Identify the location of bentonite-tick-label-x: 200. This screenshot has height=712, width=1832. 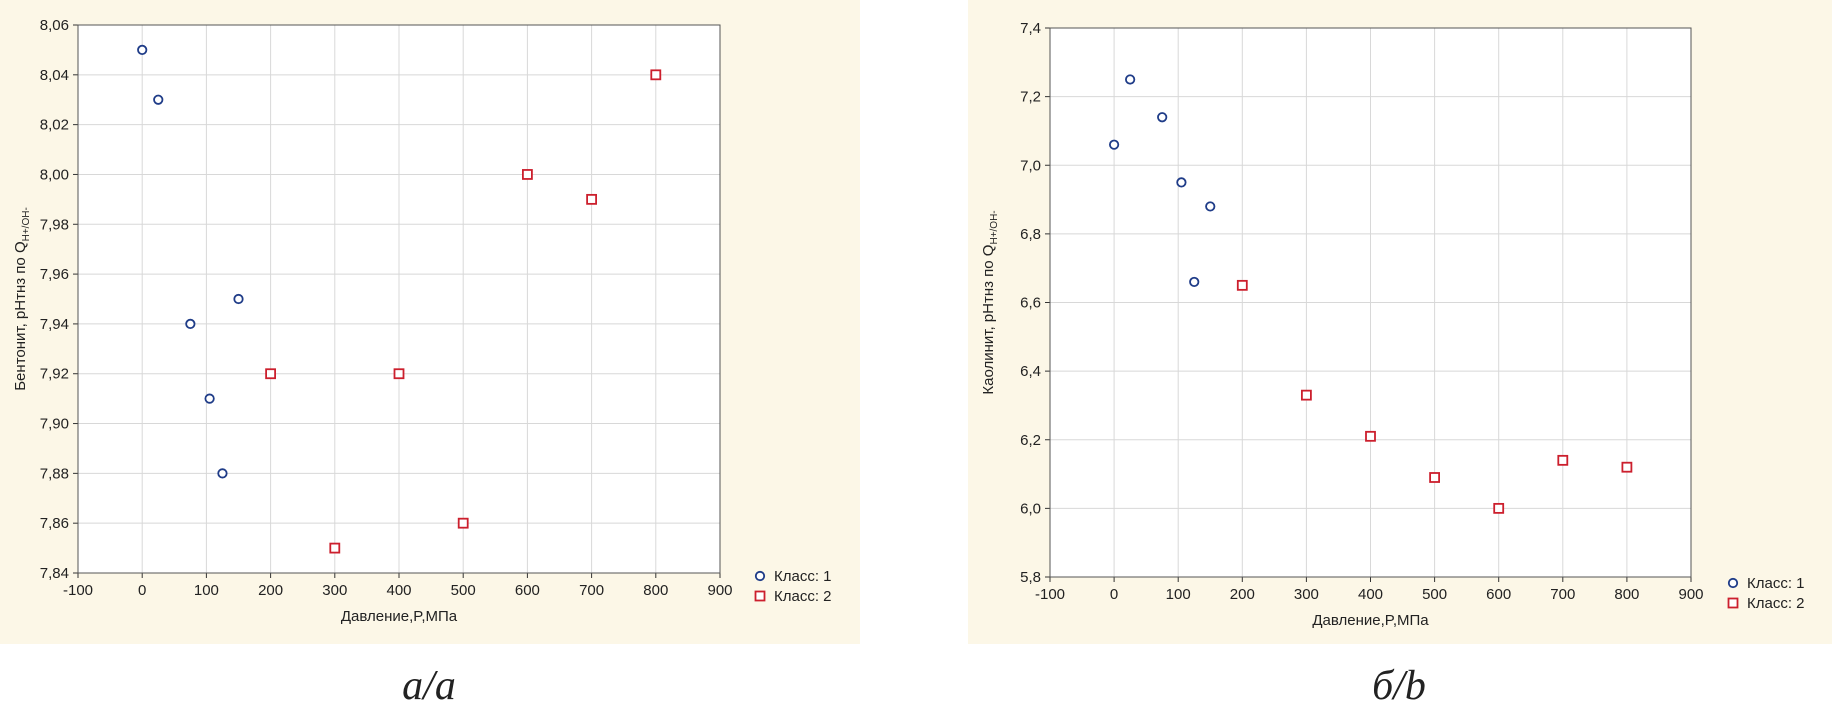
(270, 590).